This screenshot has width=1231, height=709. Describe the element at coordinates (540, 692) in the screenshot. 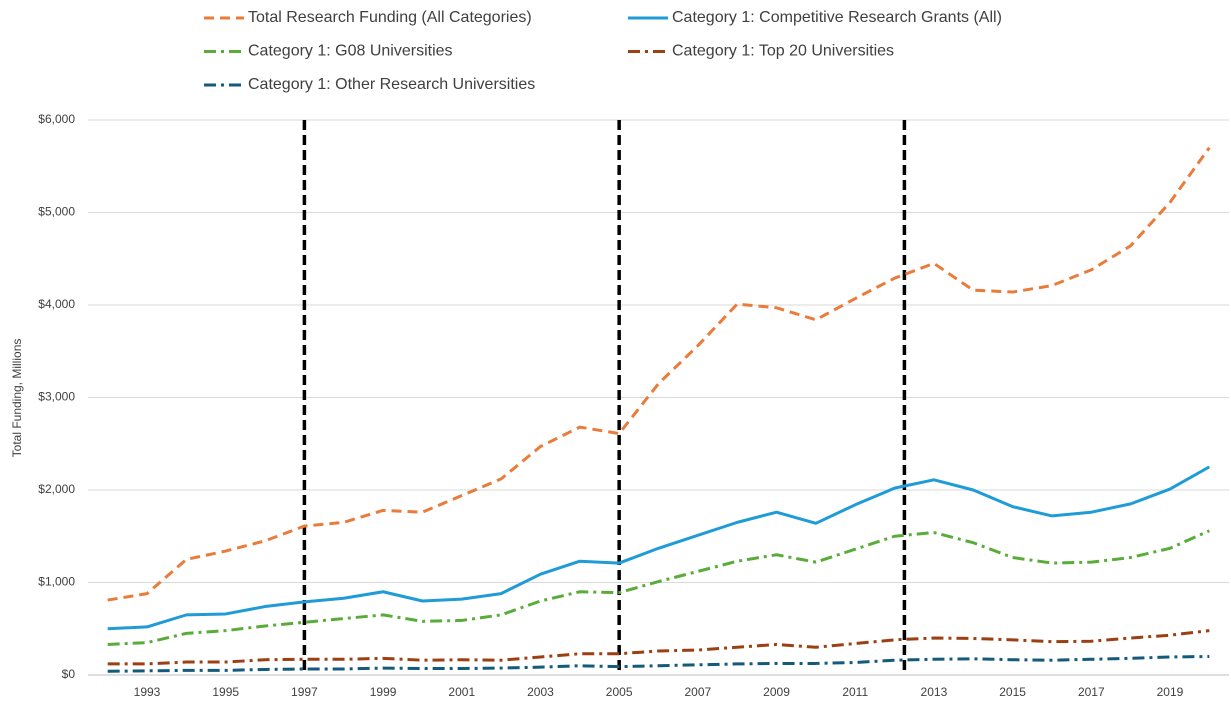

I see `x-tick-label: 2003` at that location.